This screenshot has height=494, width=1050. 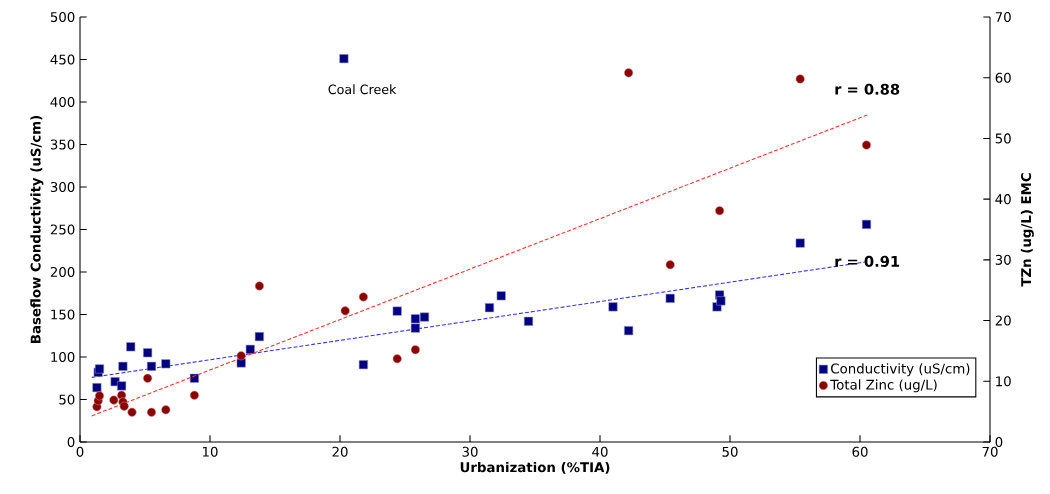 I want to click on y-tick-label: 350, so click(x=62, y=144).